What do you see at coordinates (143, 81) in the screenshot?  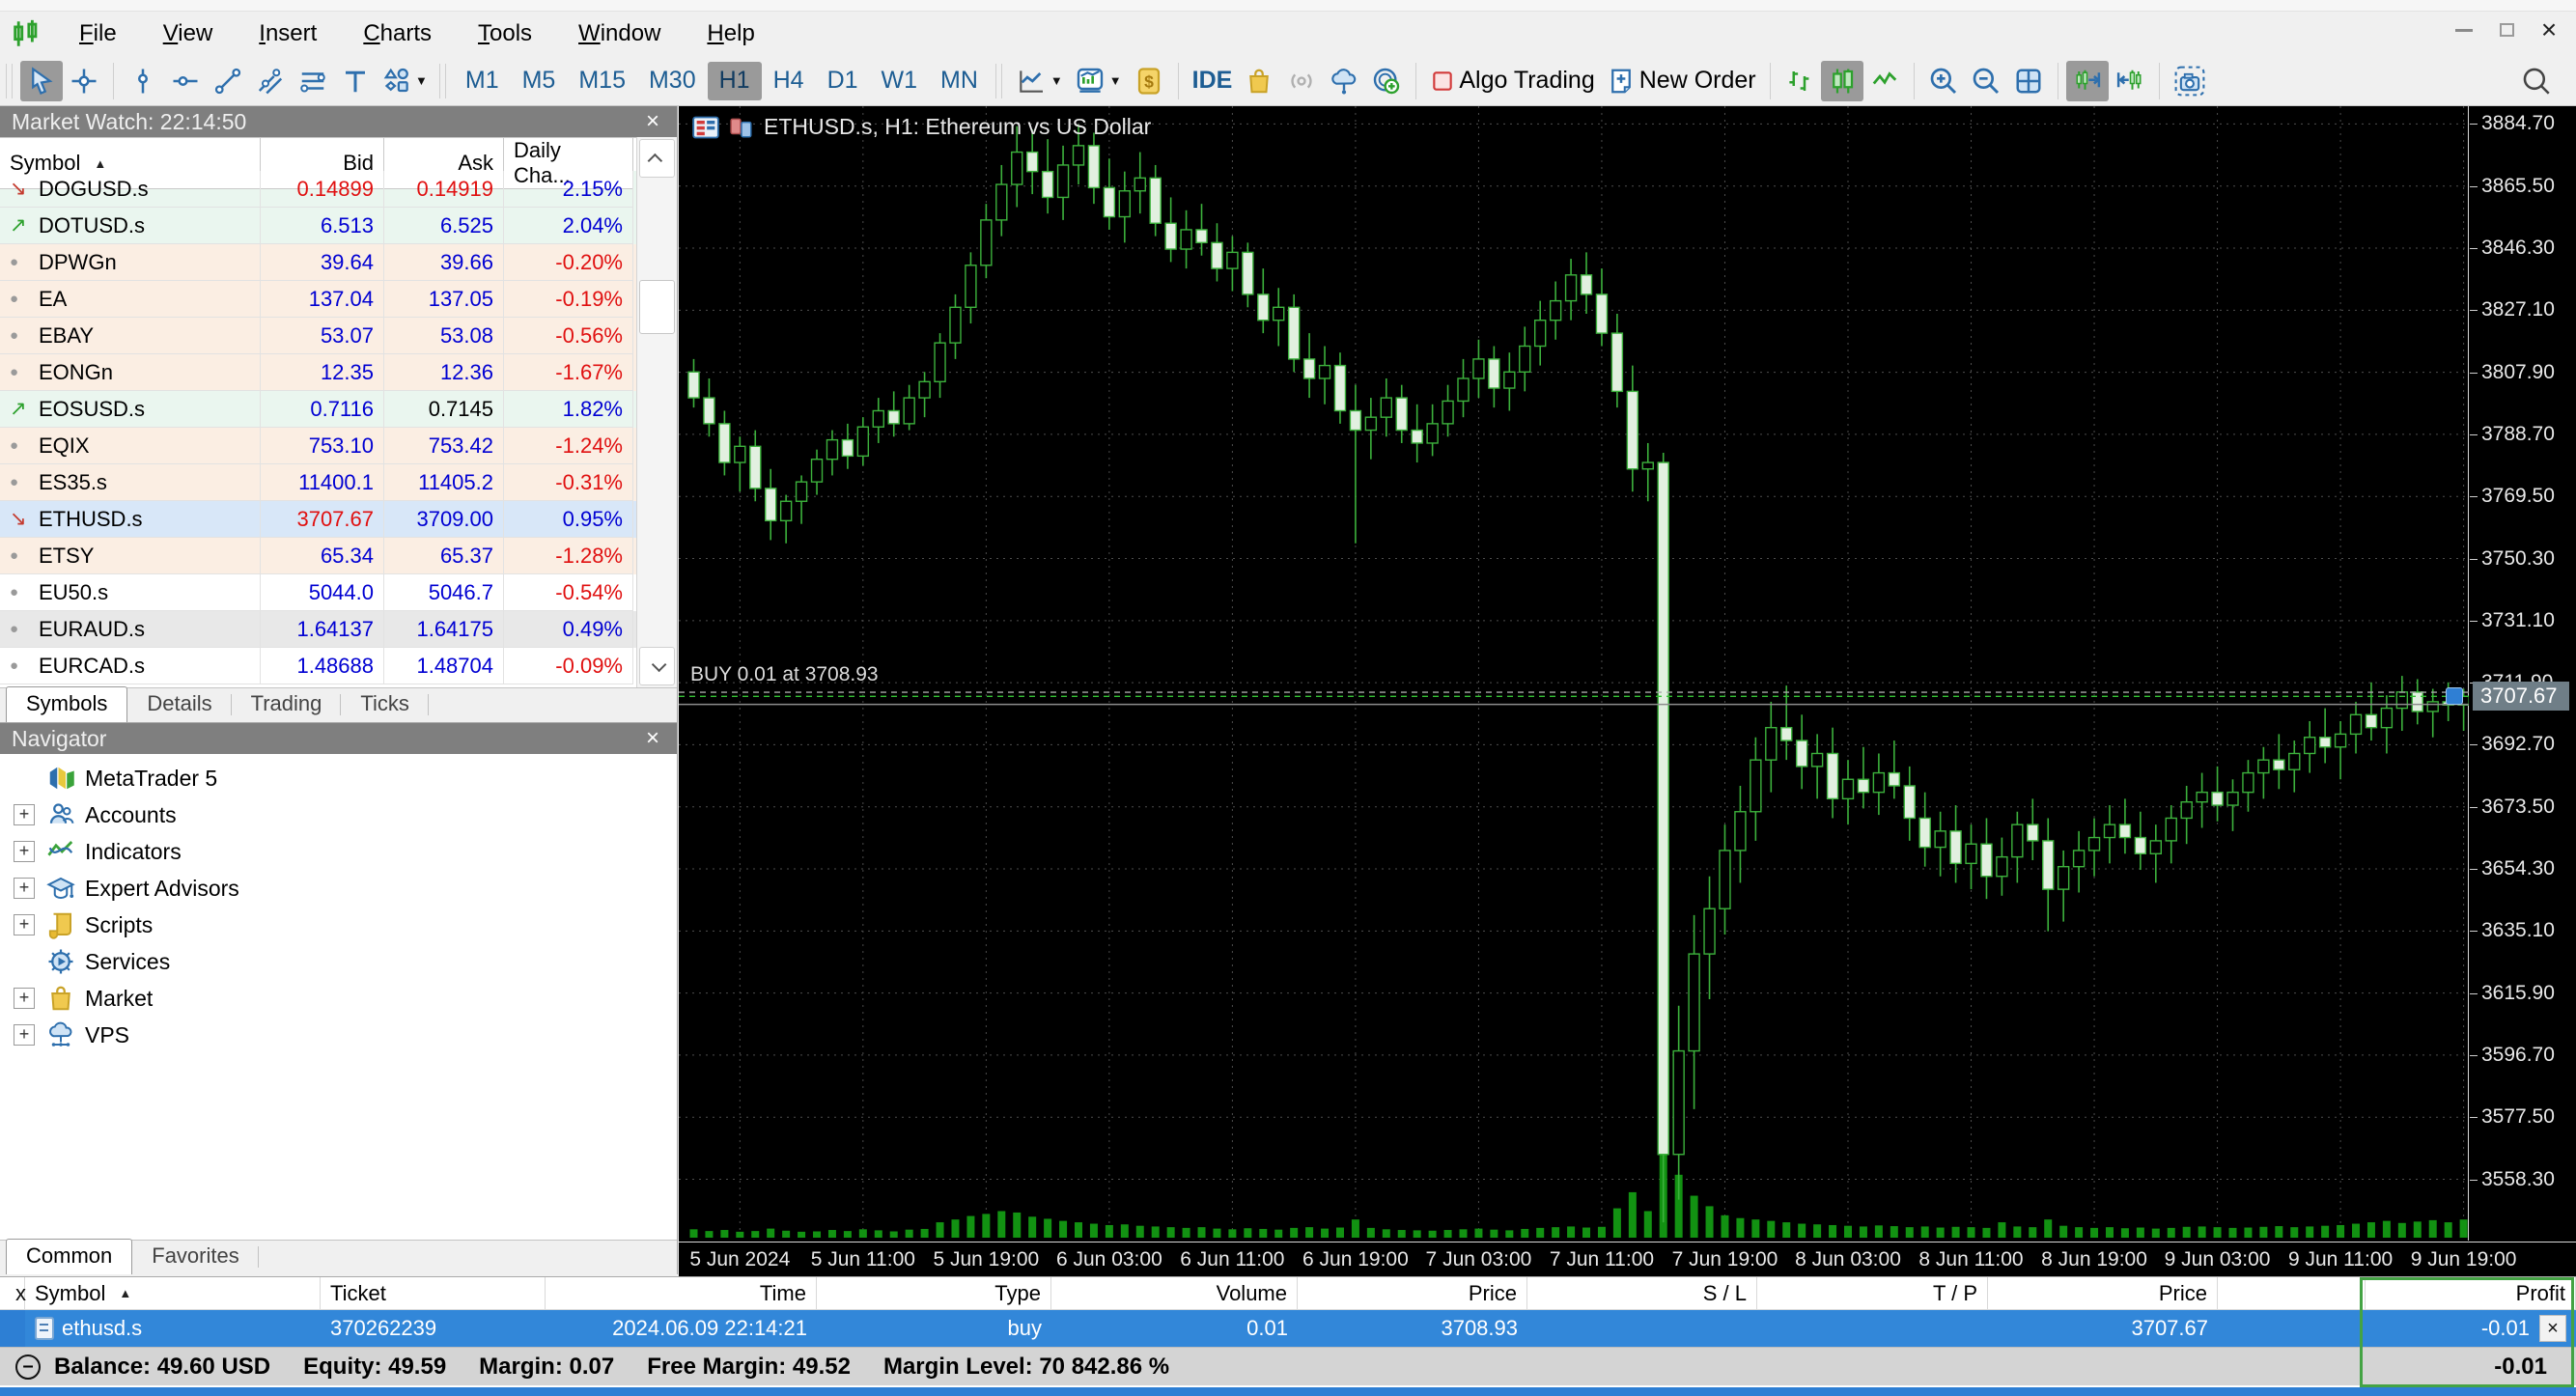 I see `vertical-line-tool-button` at bounding box center [143, 81].